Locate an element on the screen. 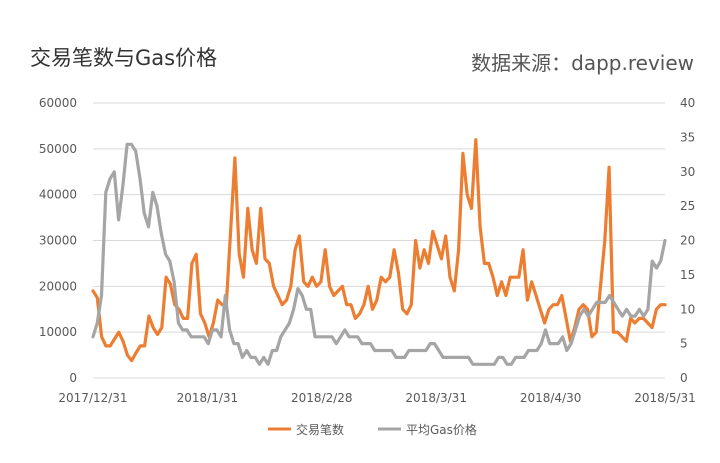  right-tick-label: 35 is located at coordinates (687, 137).